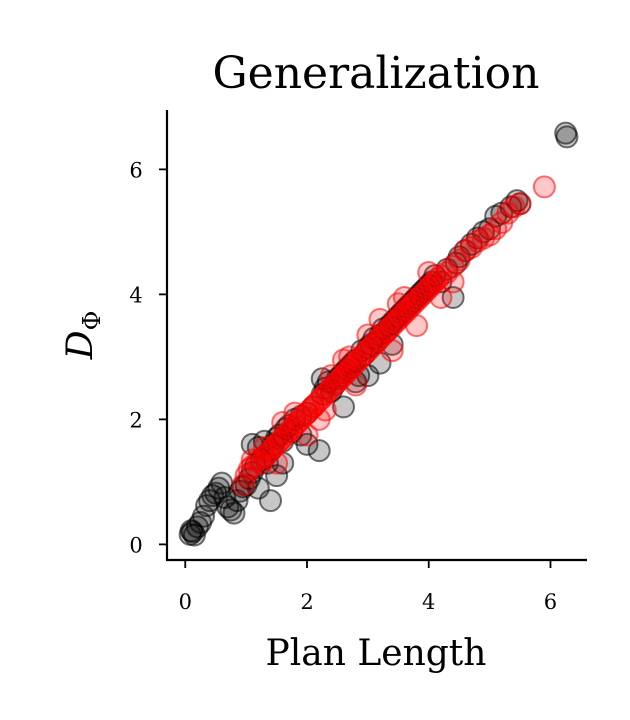  What do you see at coordinates (376, 653) in the screenshot?
I see `x-axis-label: Plan Length` at bounding box center [376, 653].